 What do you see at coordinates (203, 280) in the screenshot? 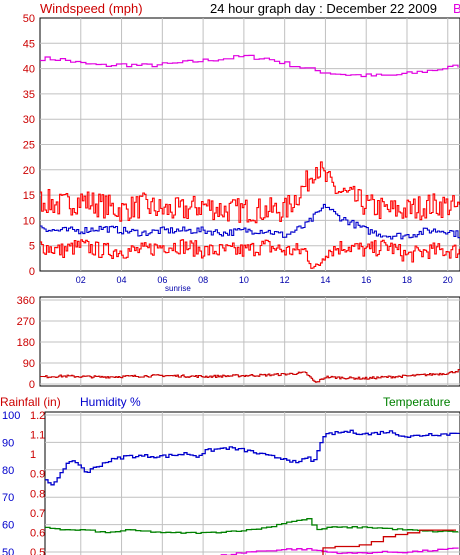
I see `wind-x-tick-label: 08` at bounding box center [203, 280].